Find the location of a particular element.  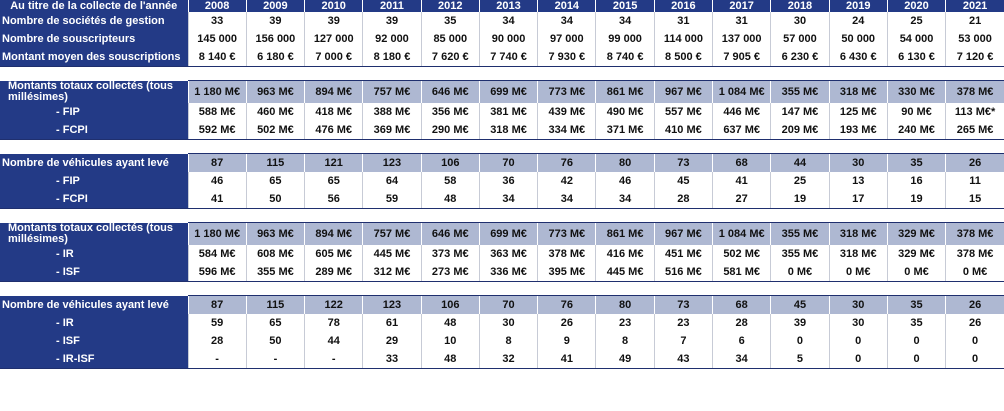

value-cell: 418 M€ is located at coordinates (333, 112).